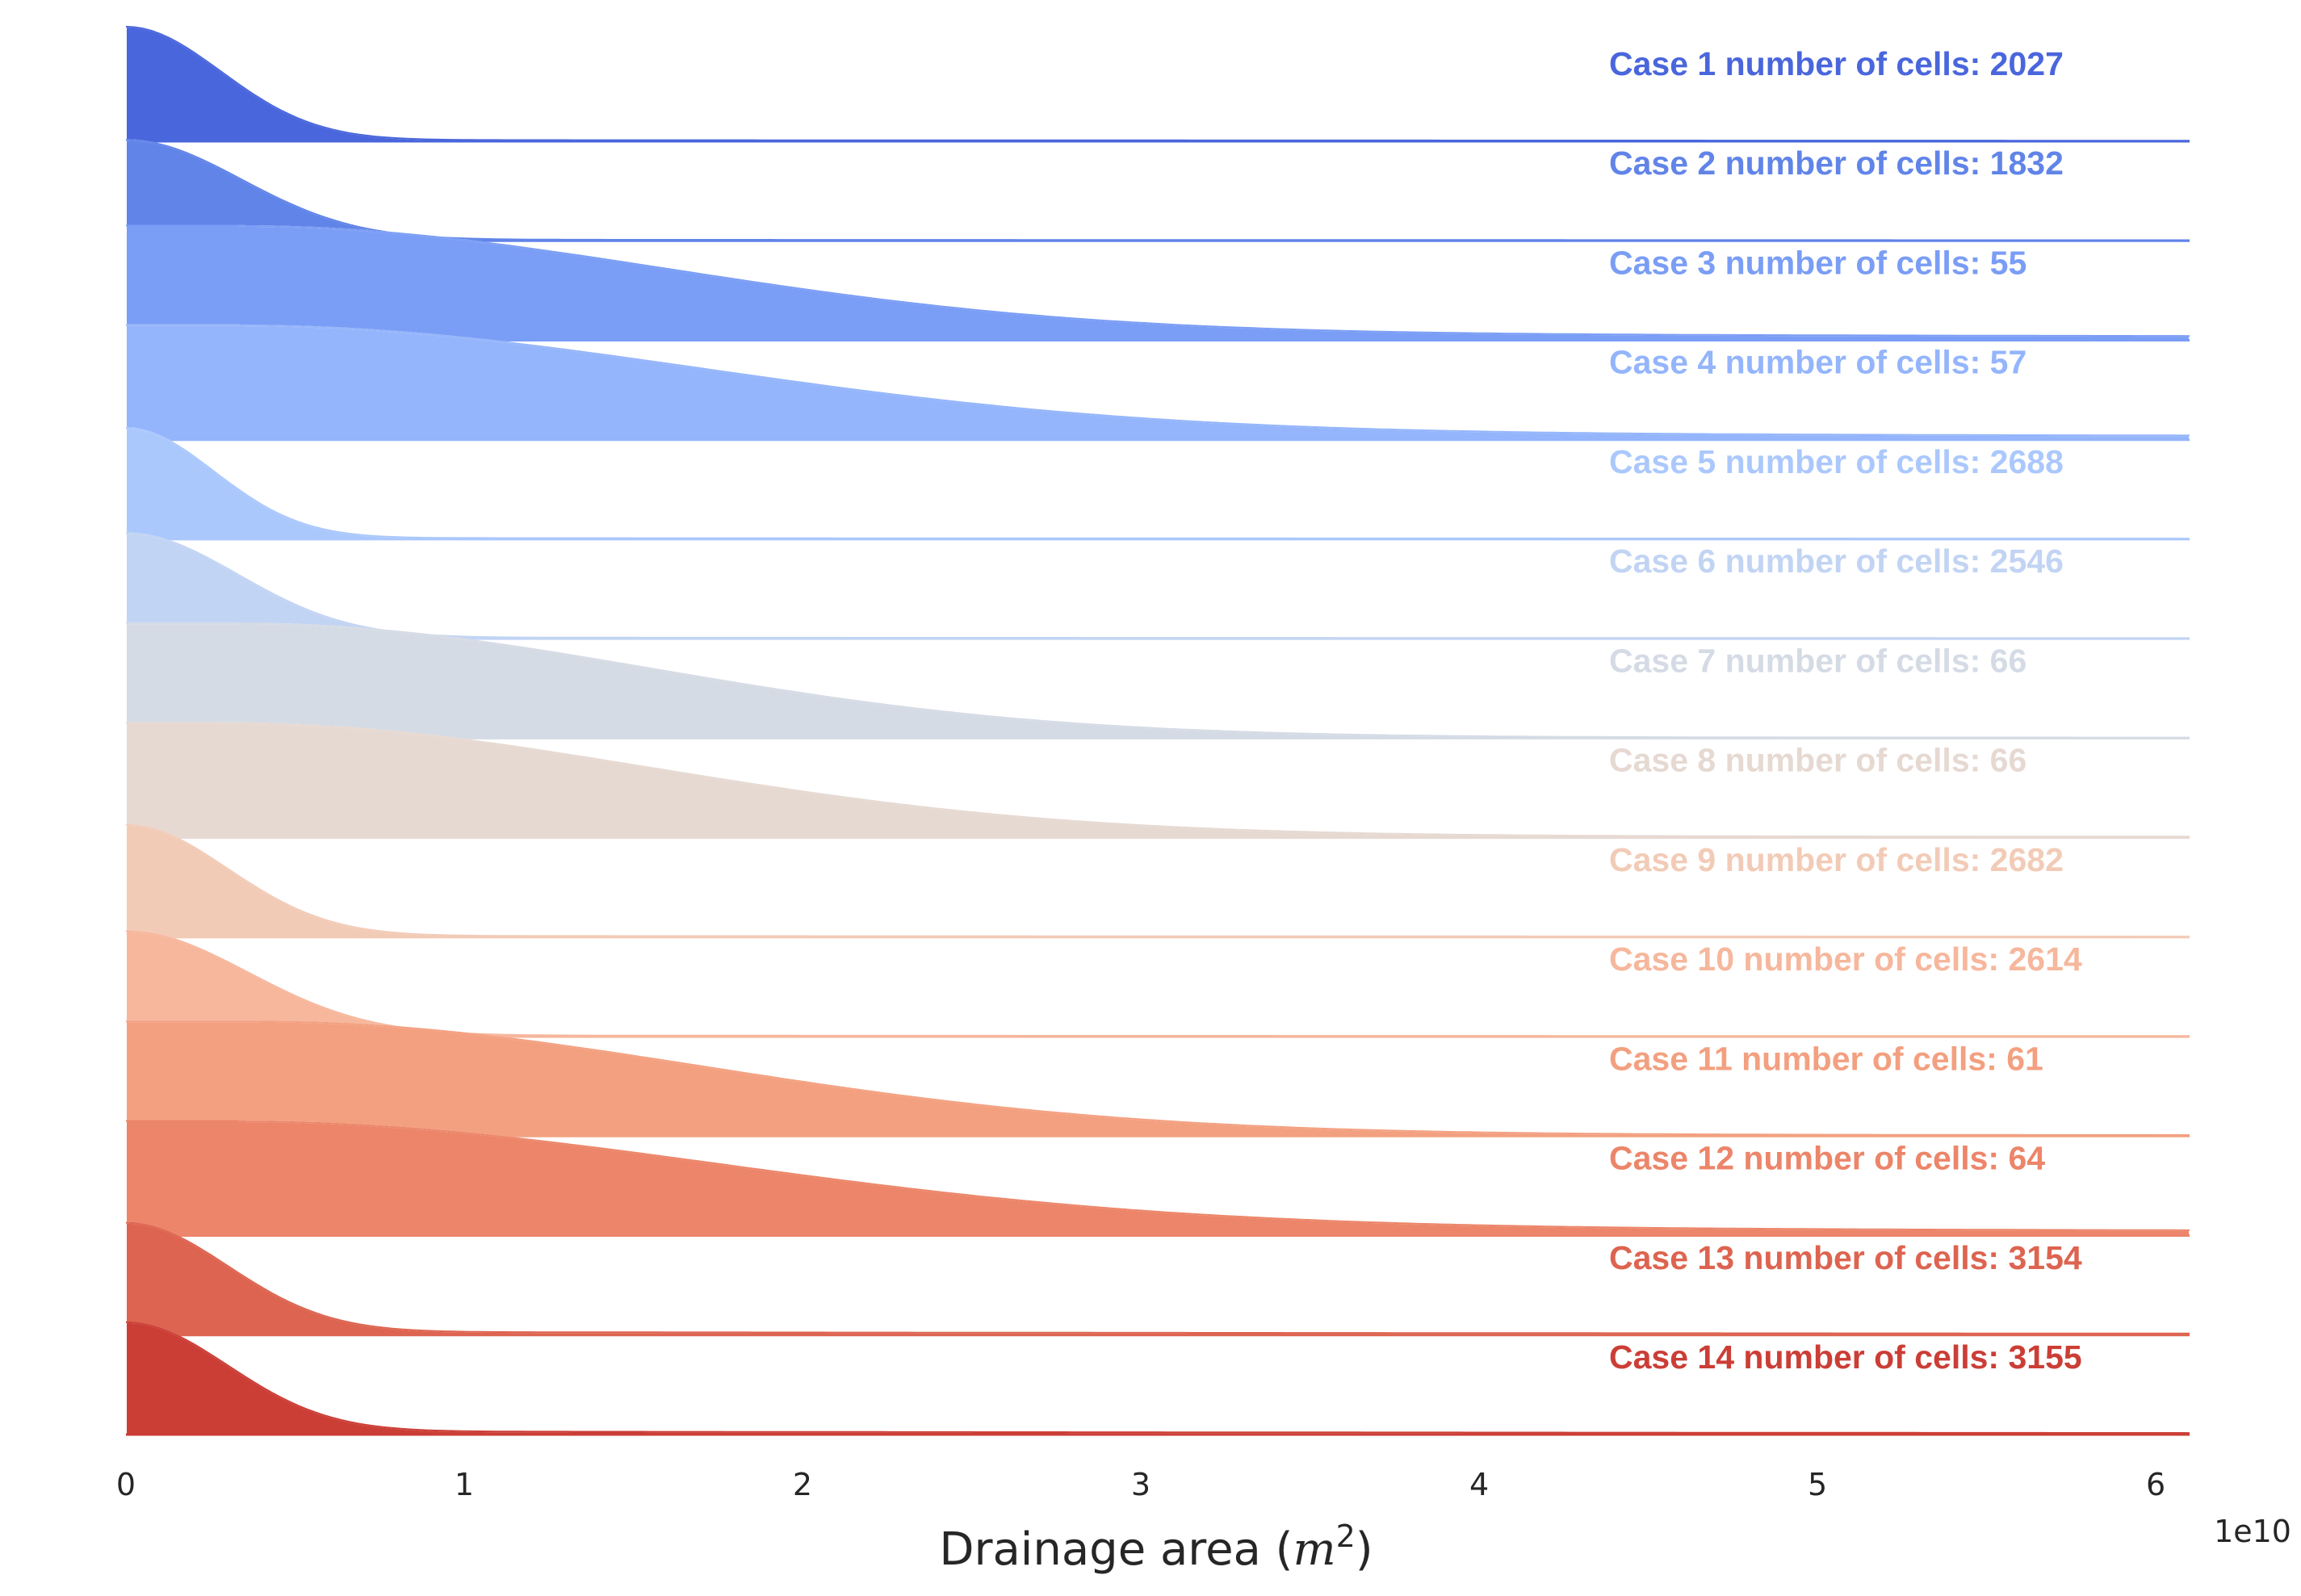 The image size is (2301, 1596). What do you see at coordinates (1364, 1549) in the screenshot?
I see `x-axis-title-suffix: )` at bounding box center [1364, 1549].